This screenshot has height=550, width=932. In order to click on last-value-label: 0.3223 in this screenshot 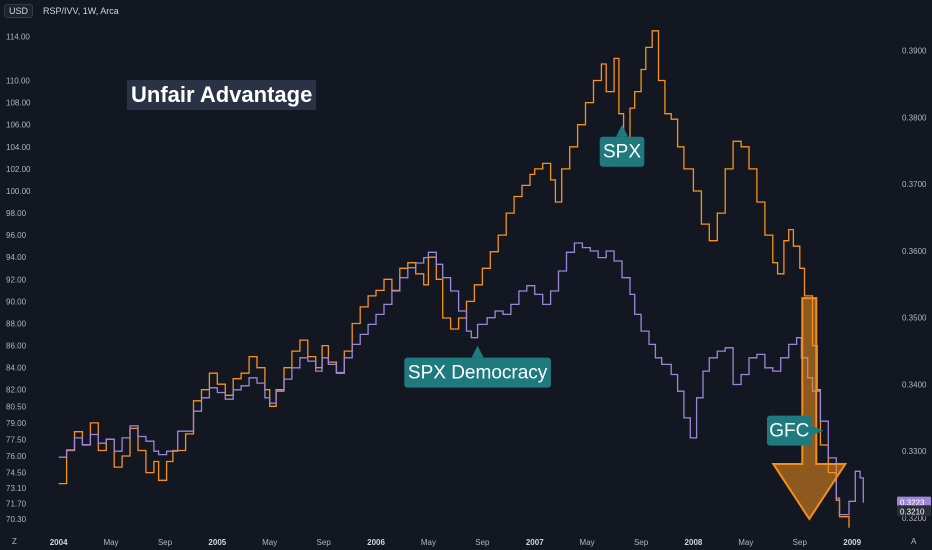, I will do `click(912, 503)`.